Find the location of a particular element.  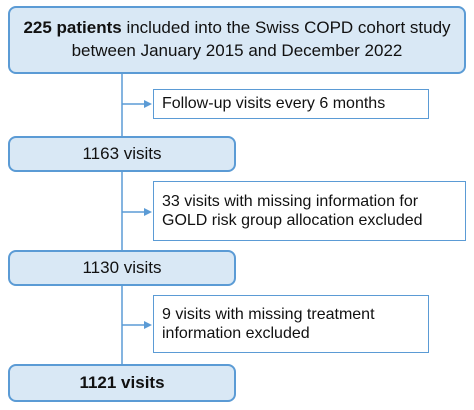

step1-box: 1163 visits is located at coordinates (122, 154).